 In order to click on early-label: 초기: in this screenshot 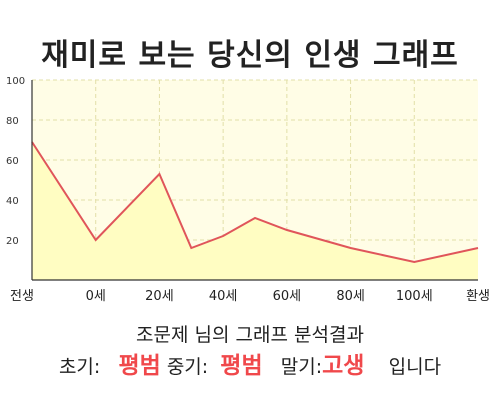, I will do `click(79, 367)`.